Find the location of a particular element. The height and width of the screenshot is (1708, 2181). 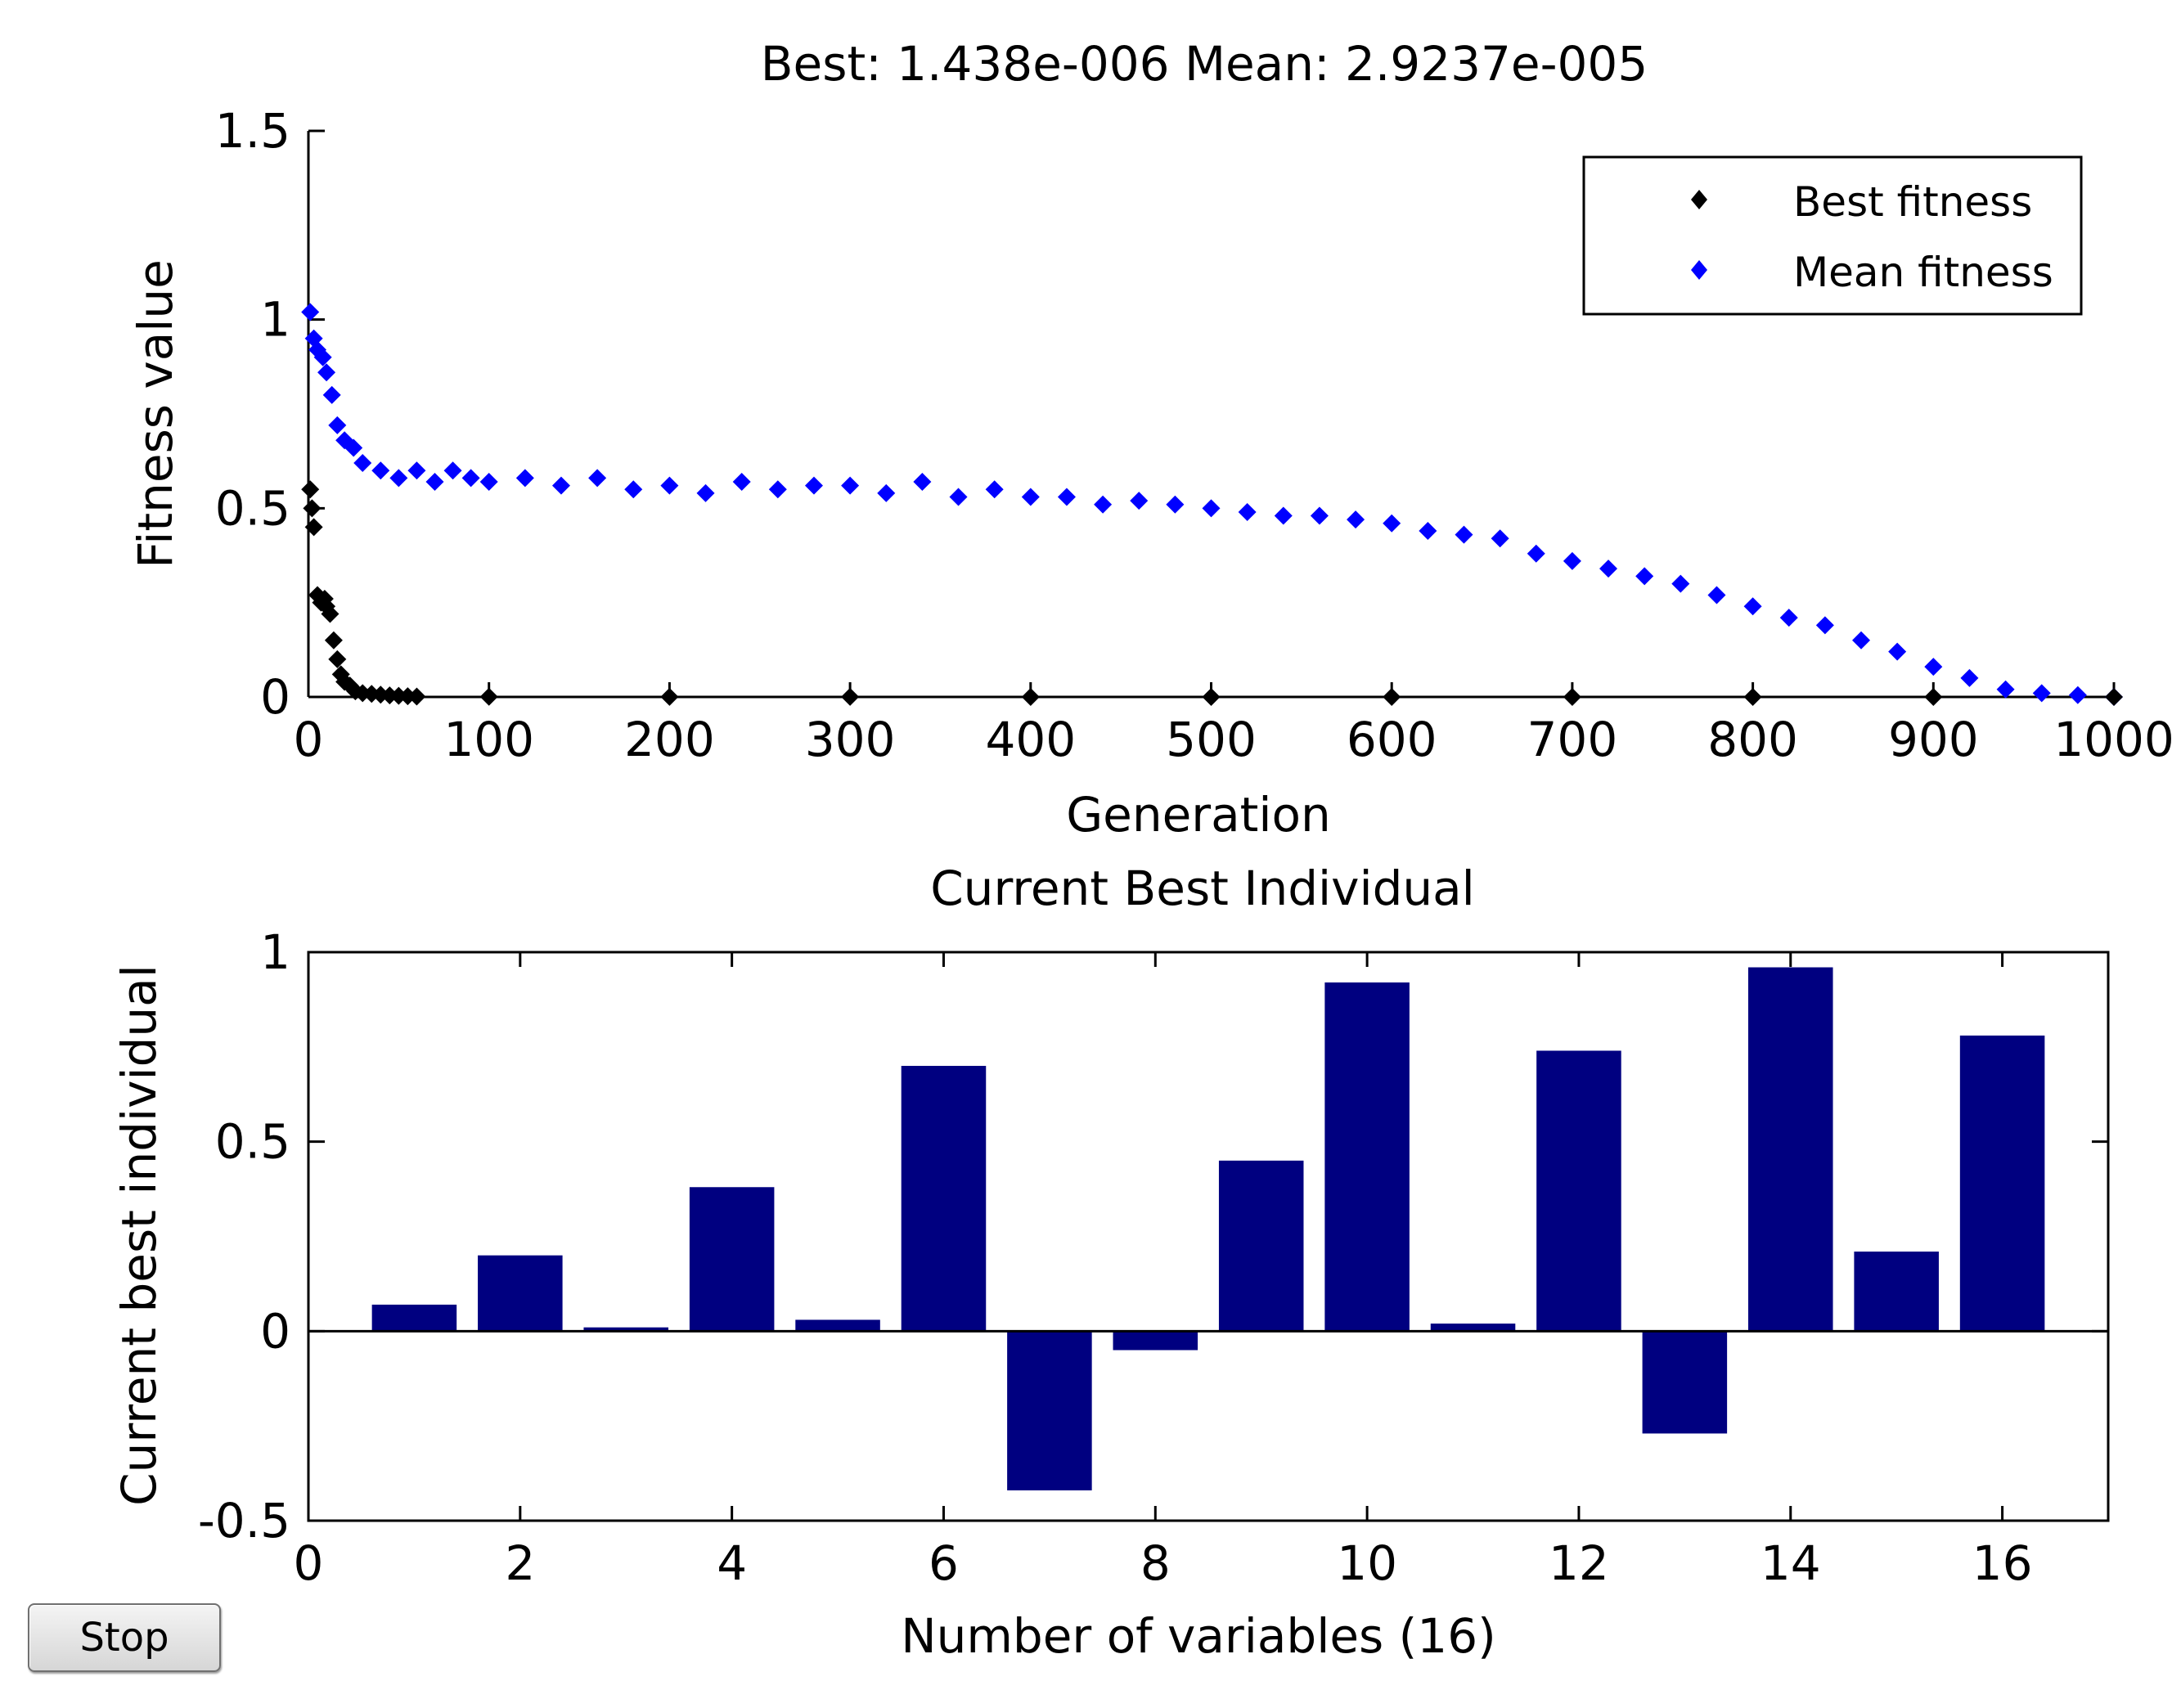

fitness-x-tick-label: 900 is located at coordinates (1933, 739).